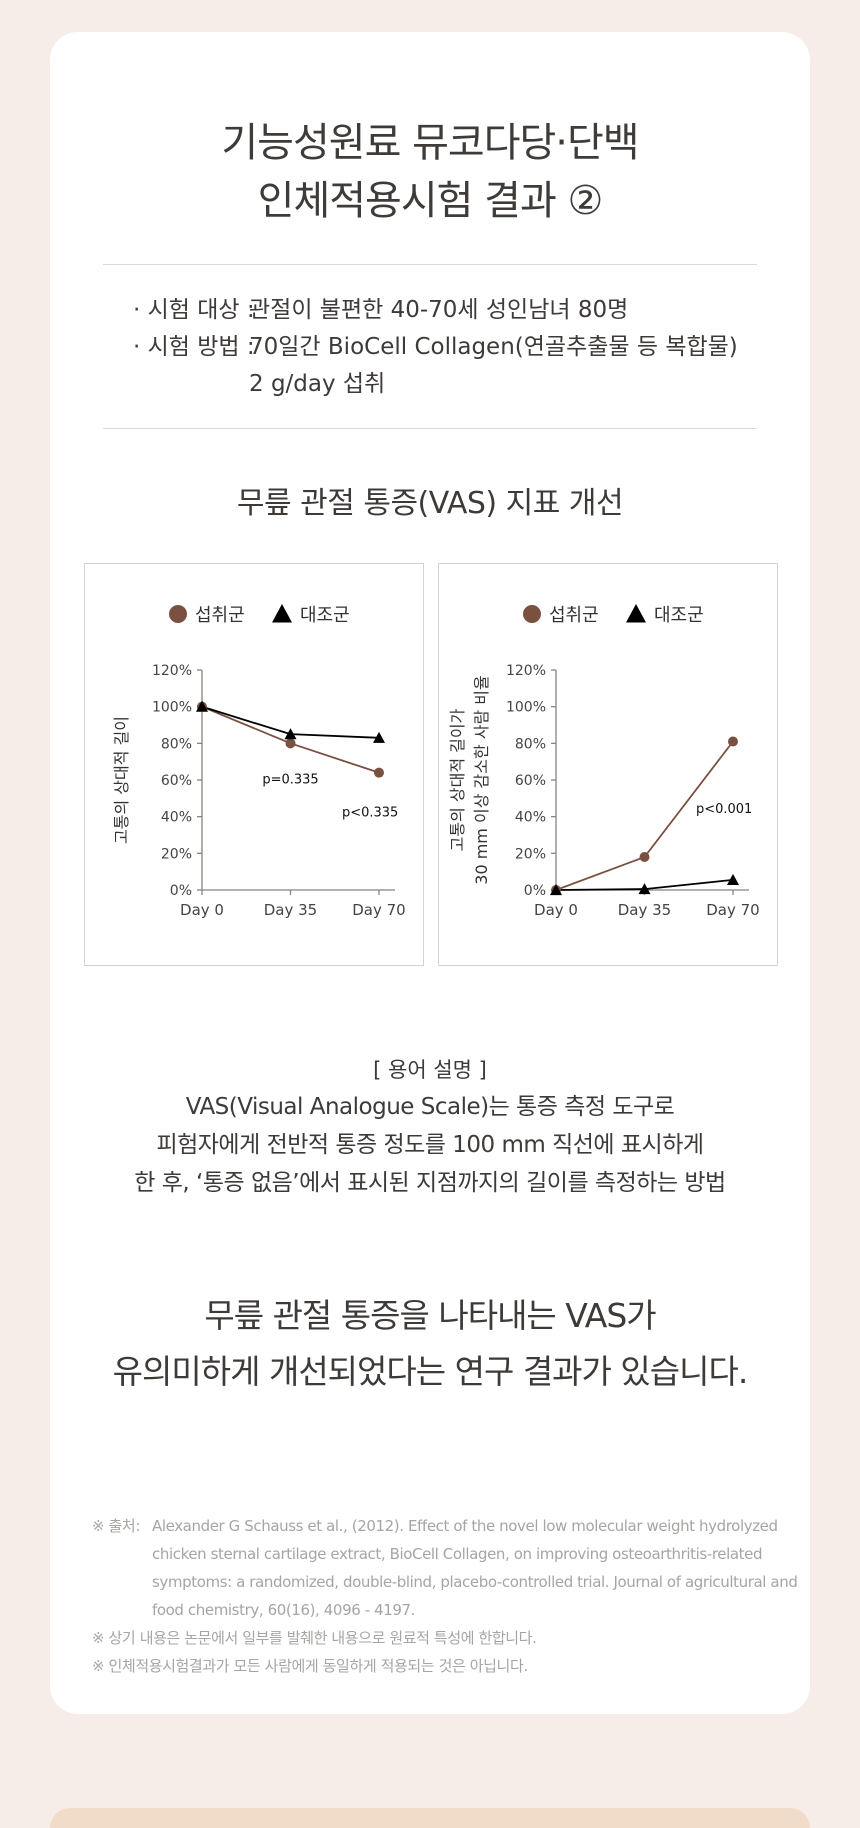 Image resolution: width=860 pixels, height=1828 pixels. Describe the element at coordinates (430, 1818) in the screenshot. I see `next-card-edge` at that location.